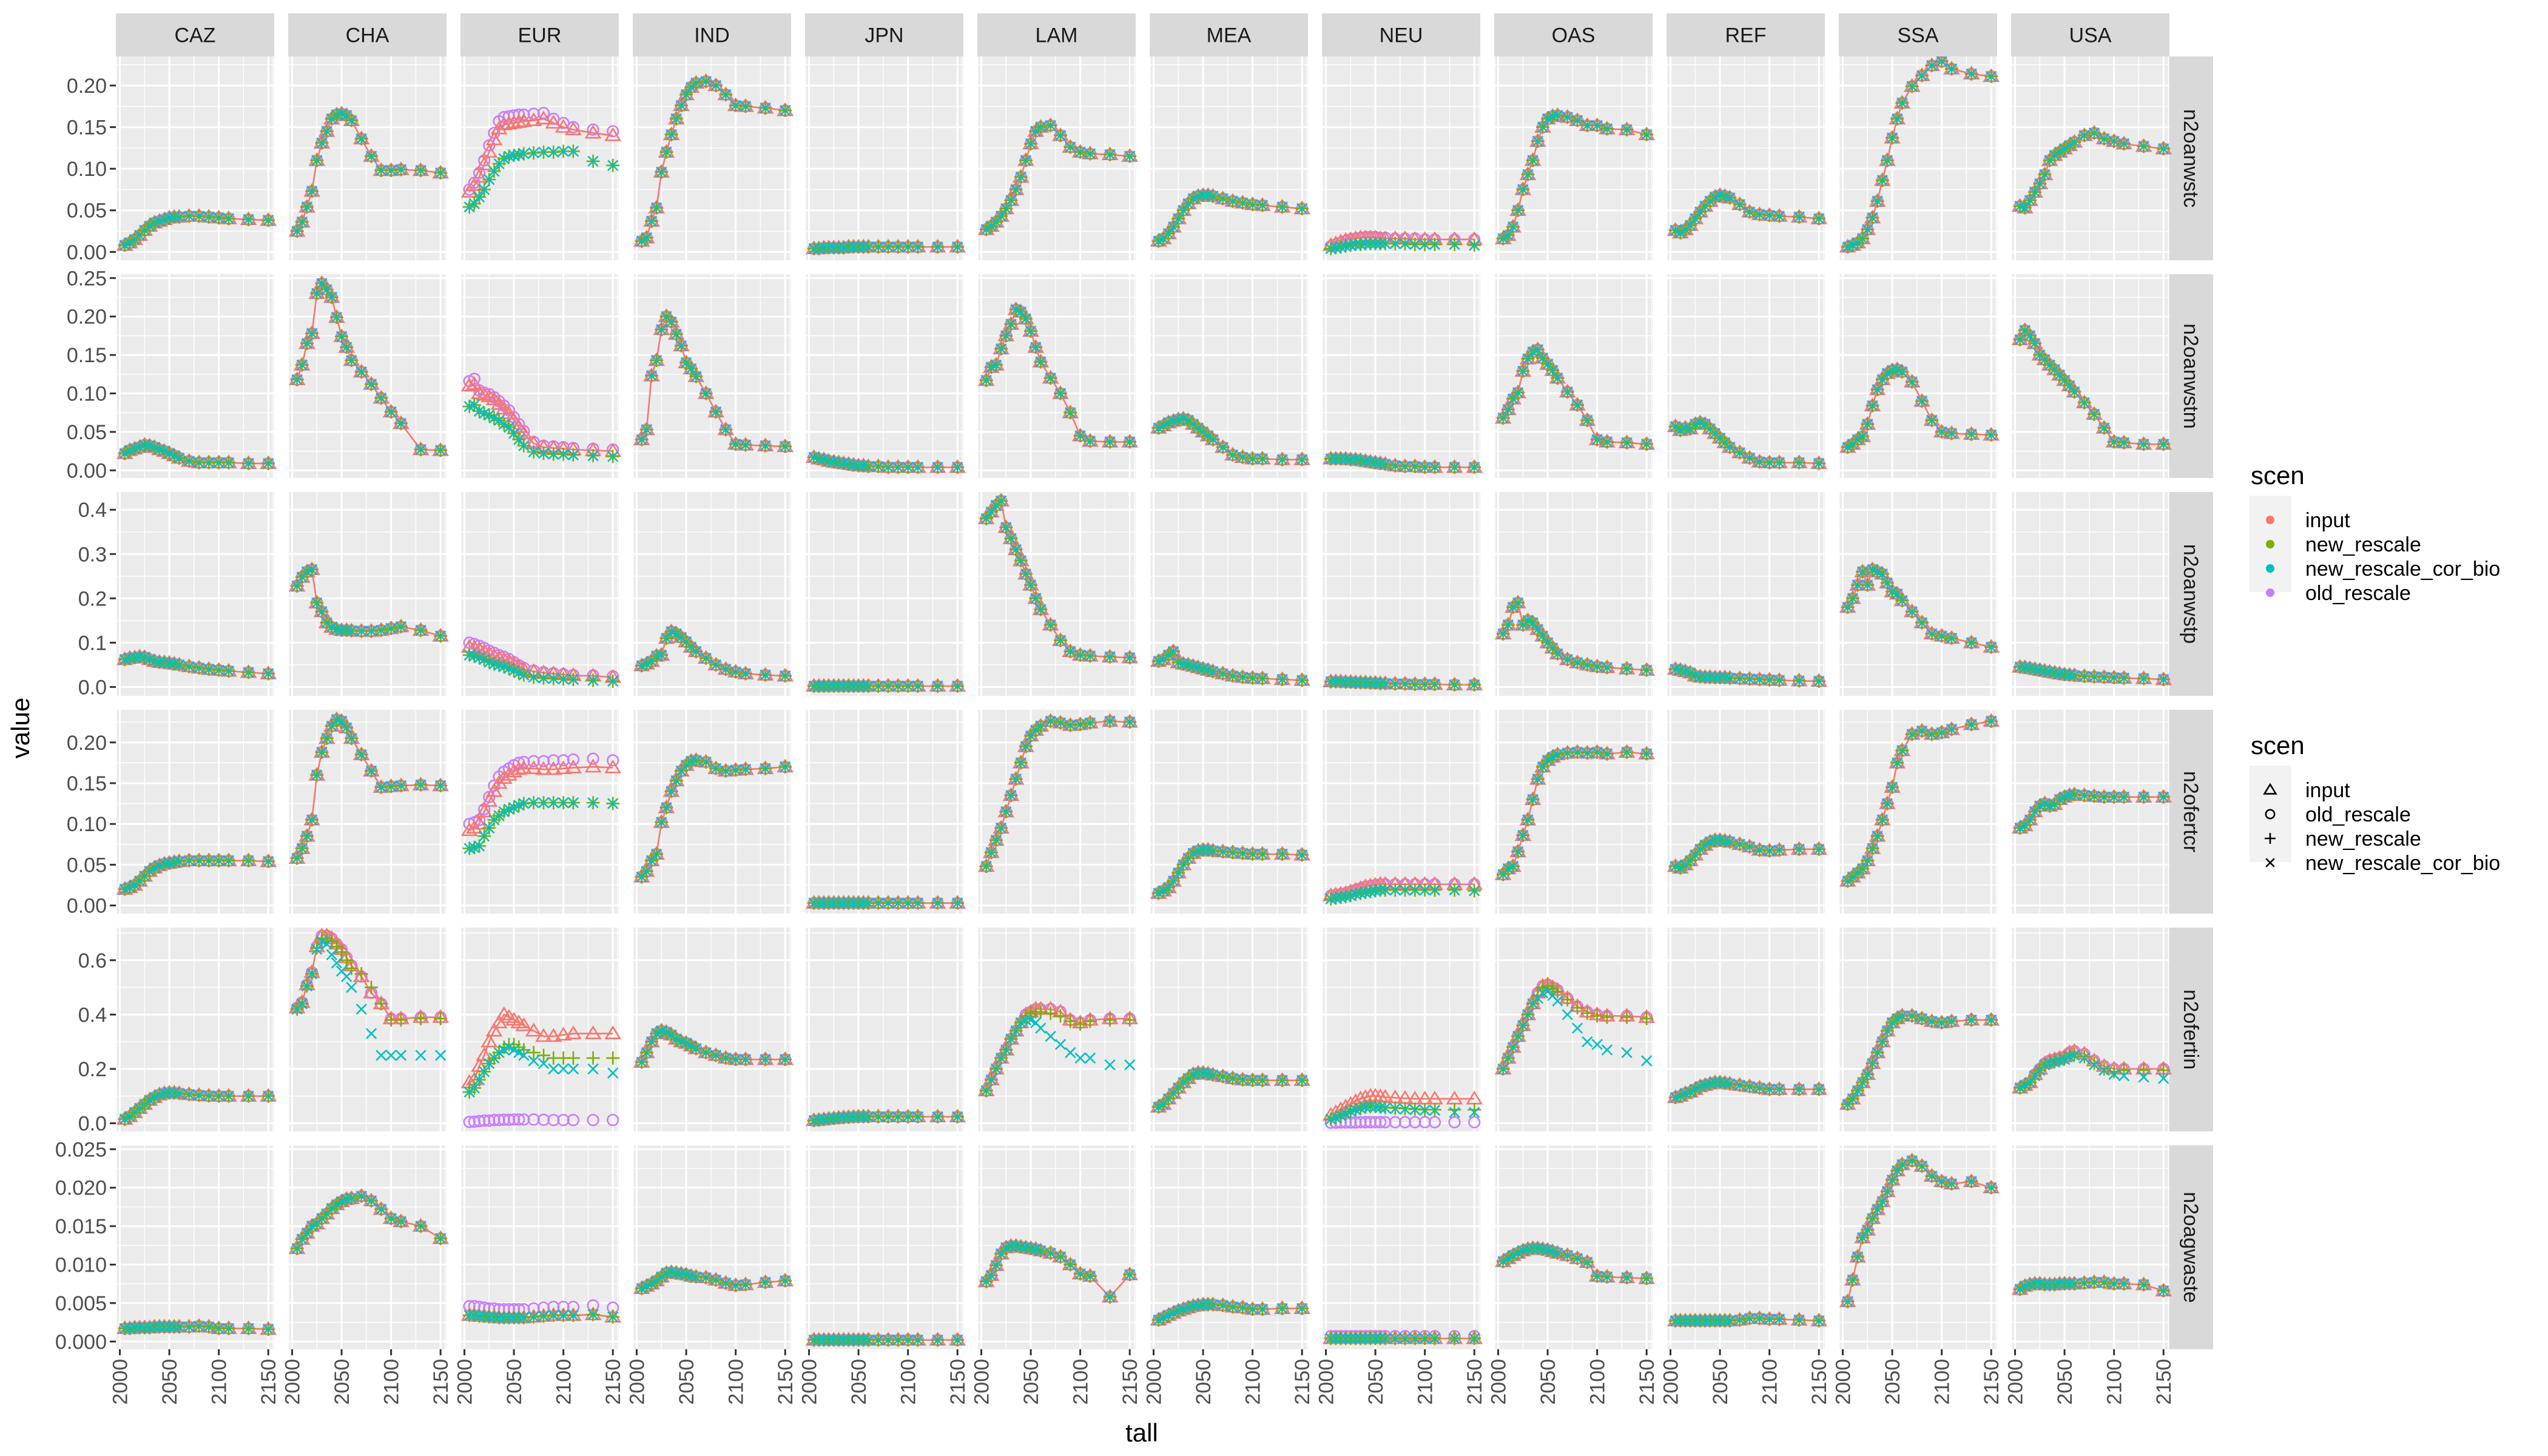  I want to click on legend-color-label: input, so click(2327, 520).